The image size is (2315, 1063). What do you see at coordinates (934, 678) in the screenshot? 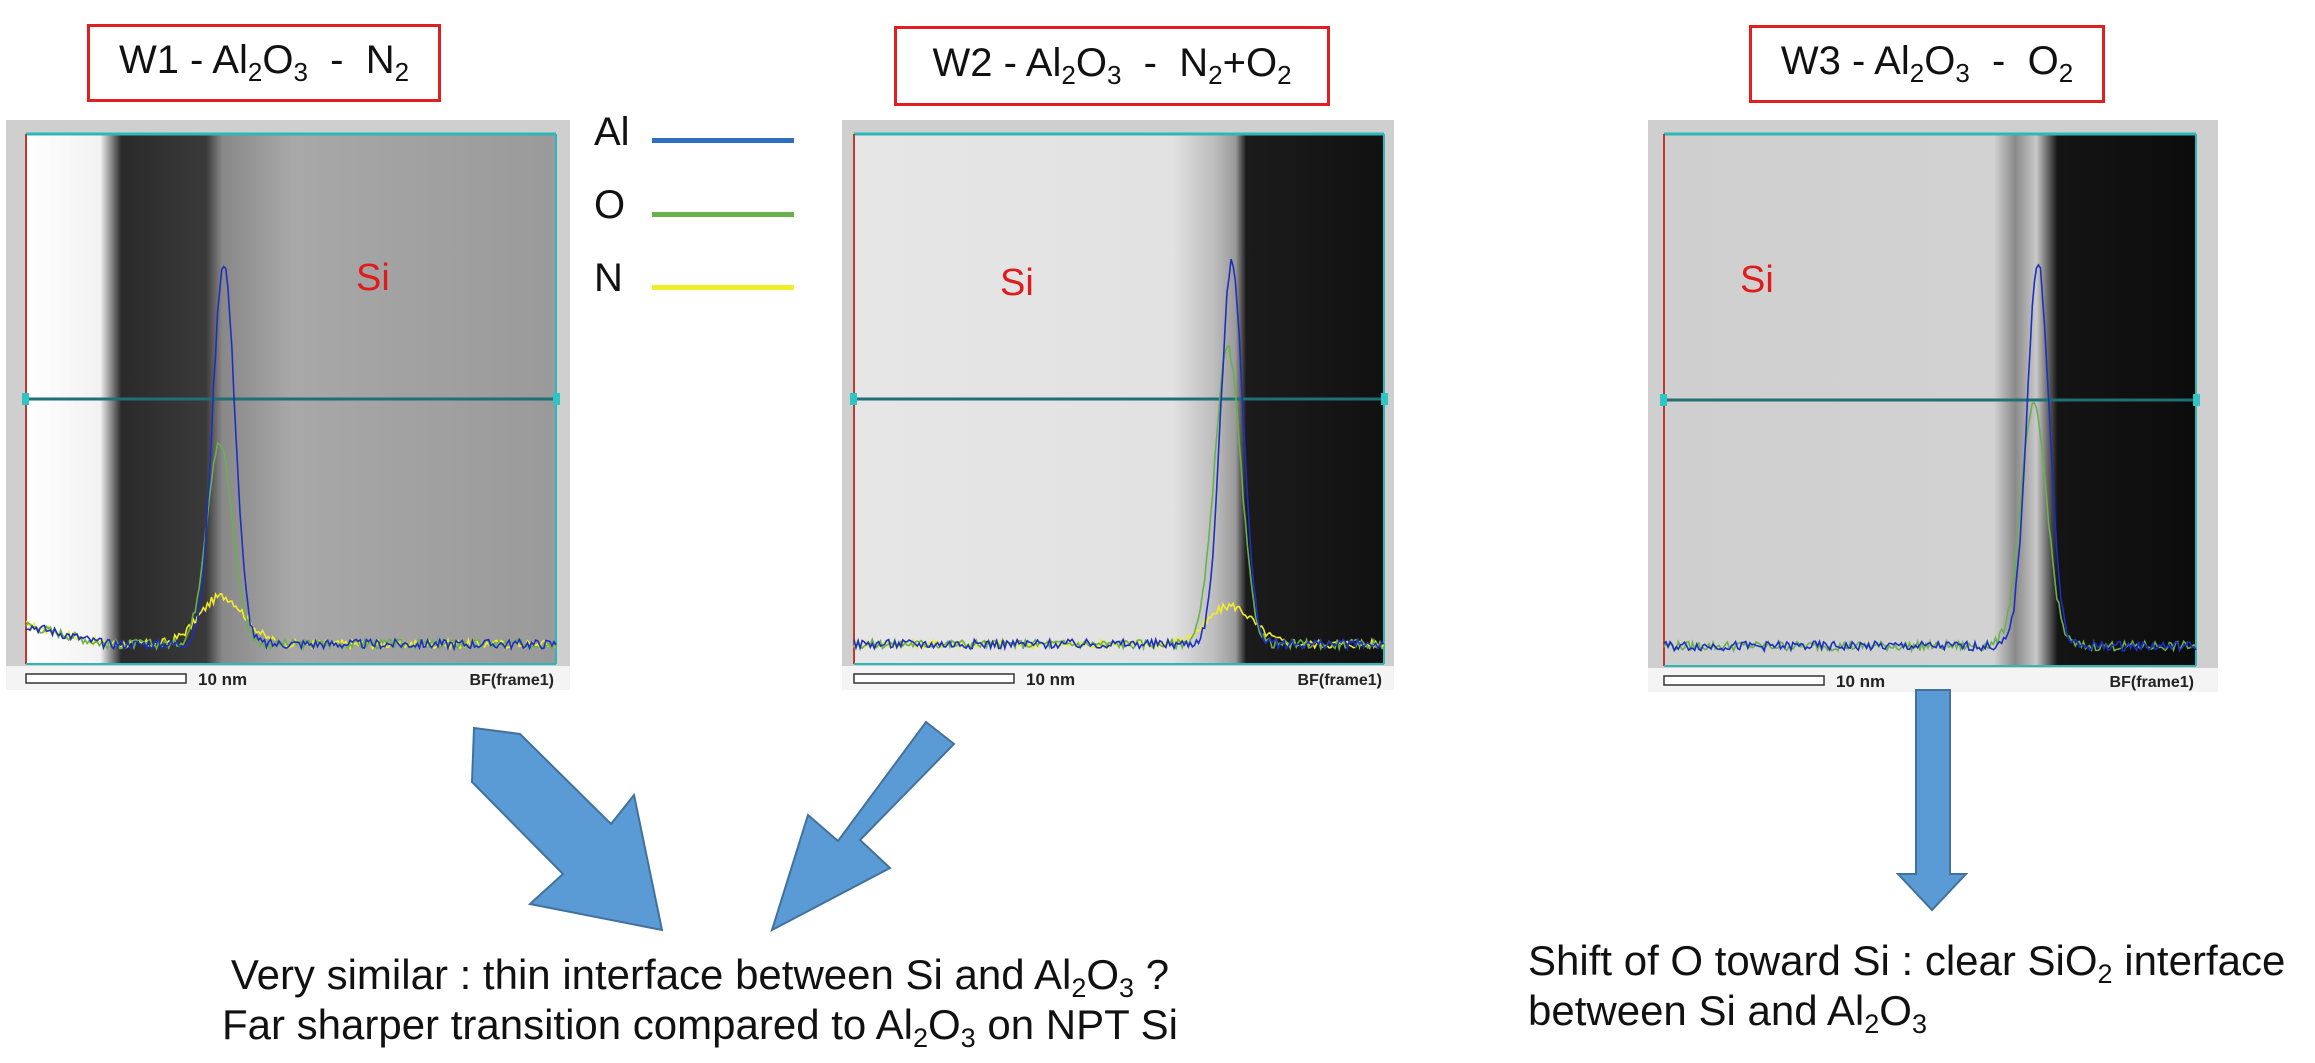
I see `w2-scale-bar` at bounding box center [934, 678].